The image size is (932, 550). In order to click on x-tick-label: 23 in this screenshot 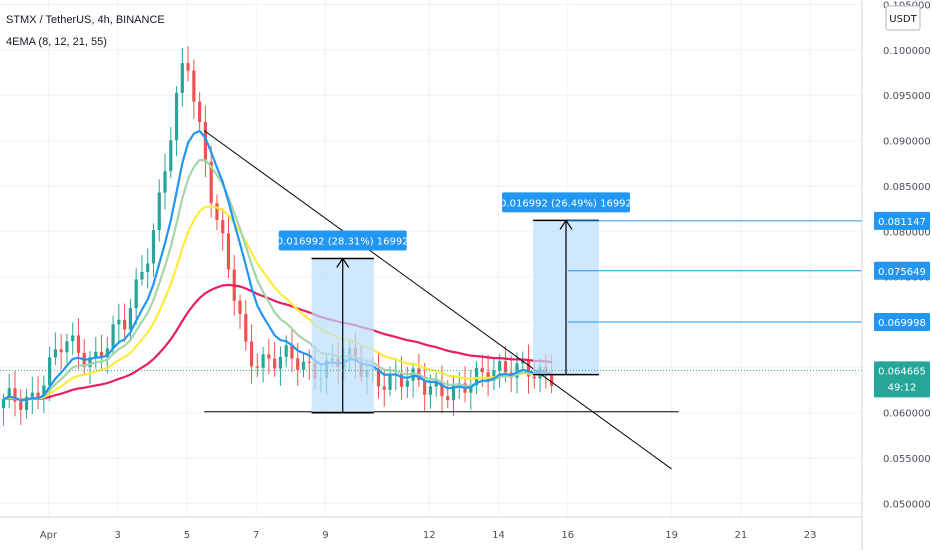, I will do `click(810, 535)`.